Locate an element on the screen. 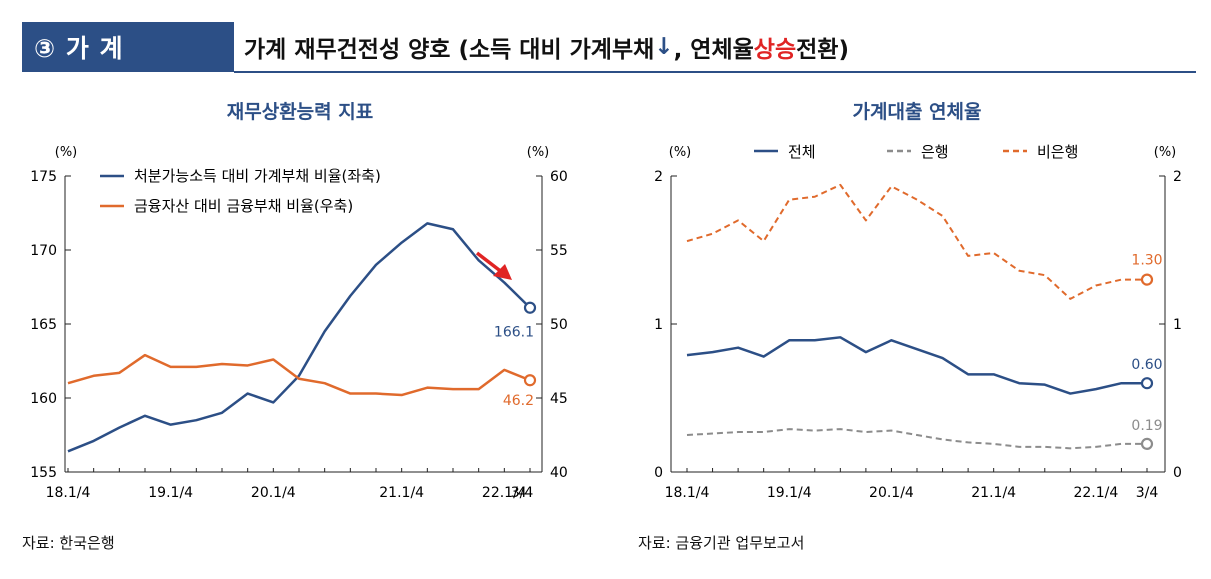 This screenshot has height=579, width=1211. left-tick-label: 1 is located at coordinates (658, 325).